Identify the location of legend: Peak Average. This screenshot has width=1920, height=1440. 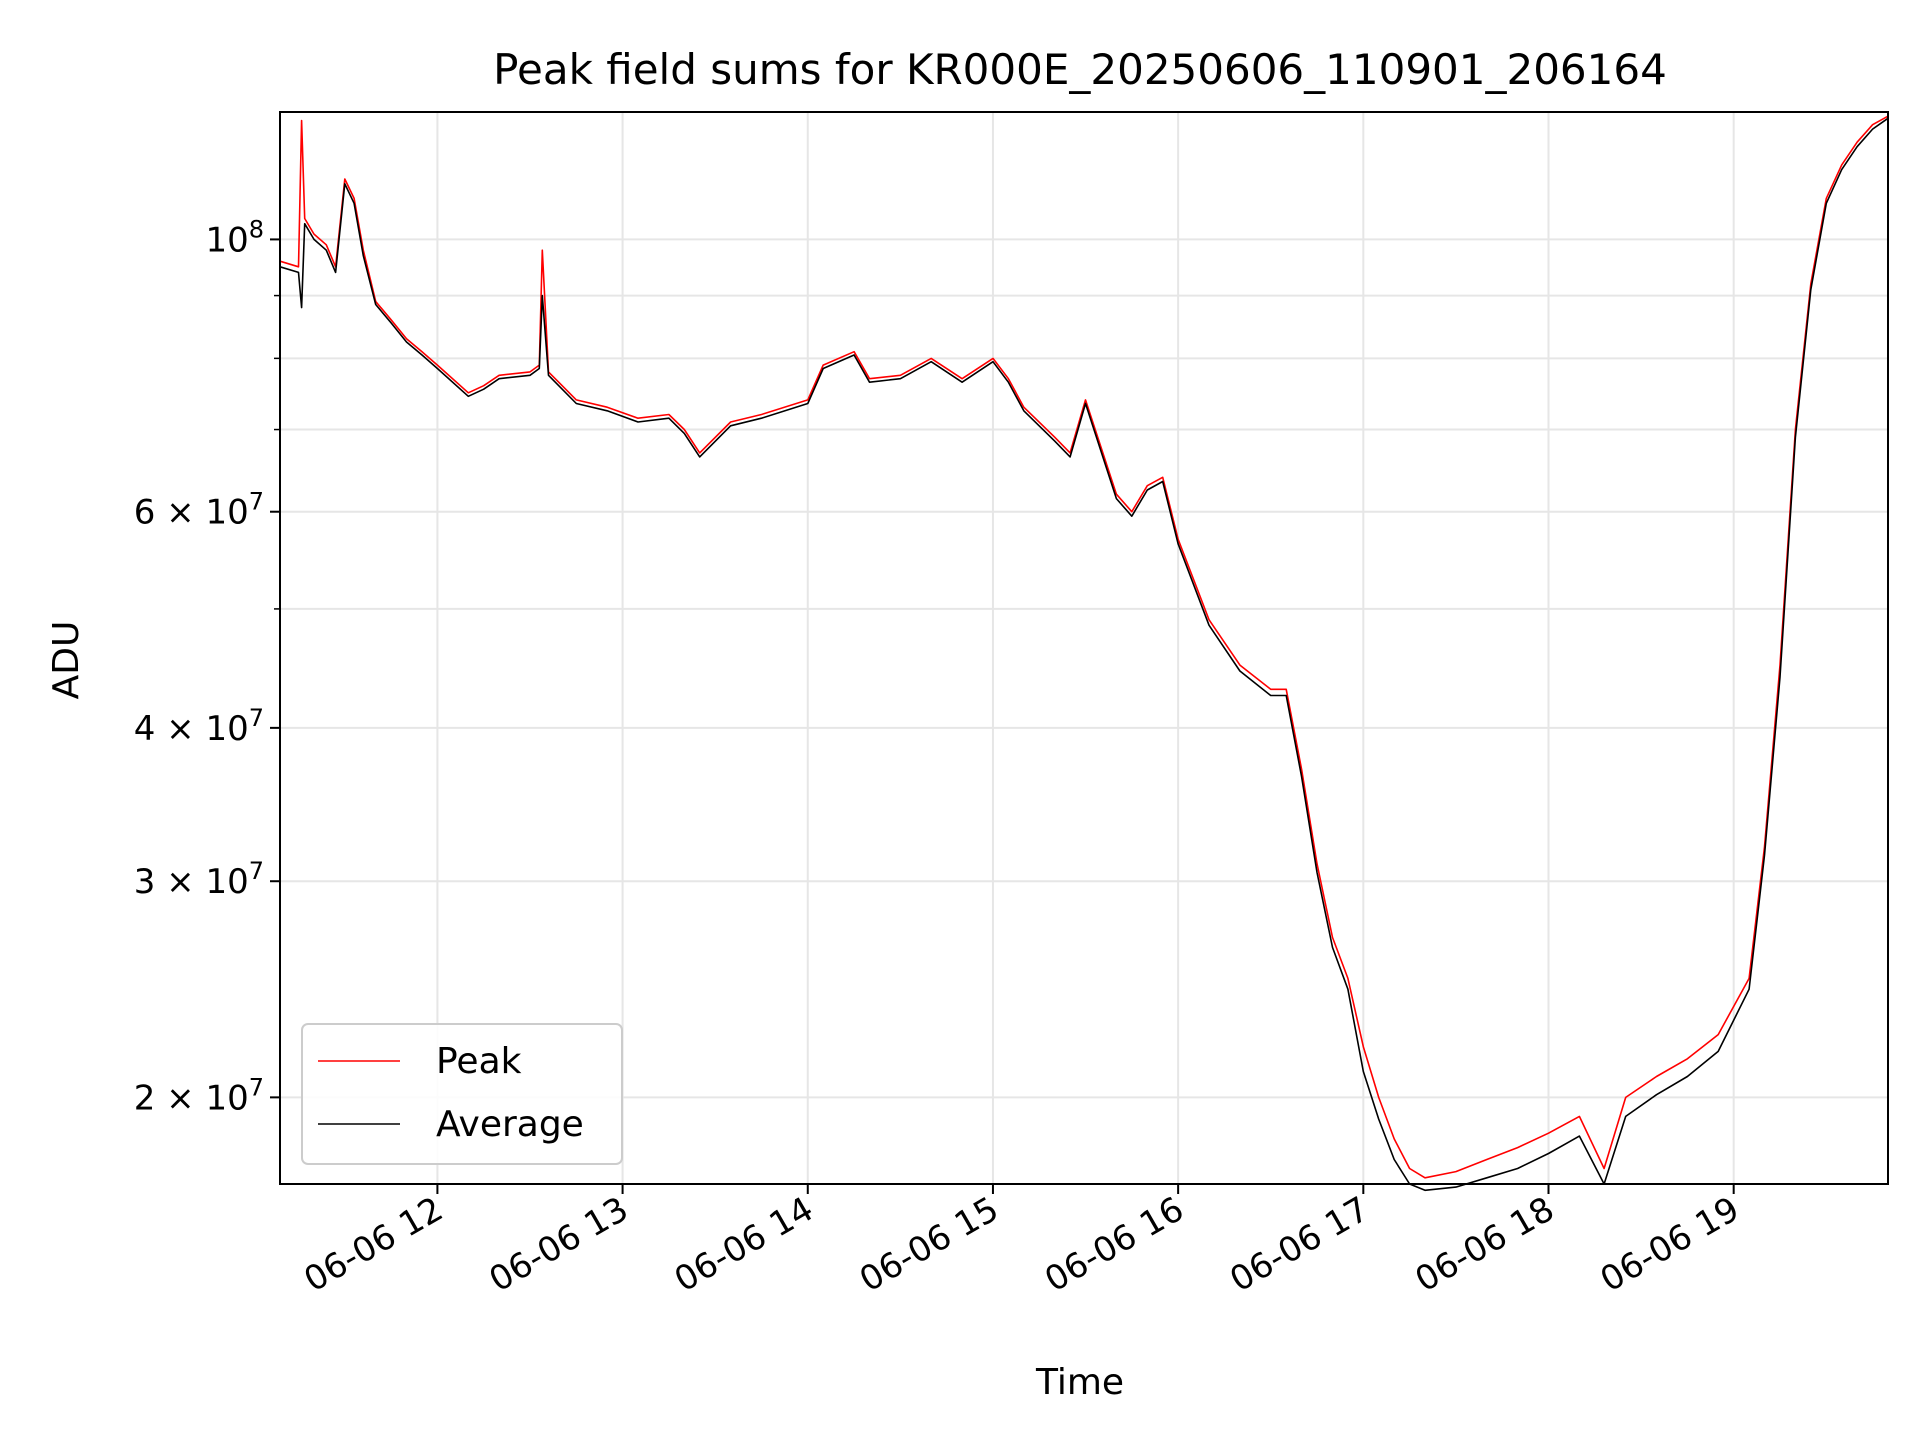
(462, 1094).